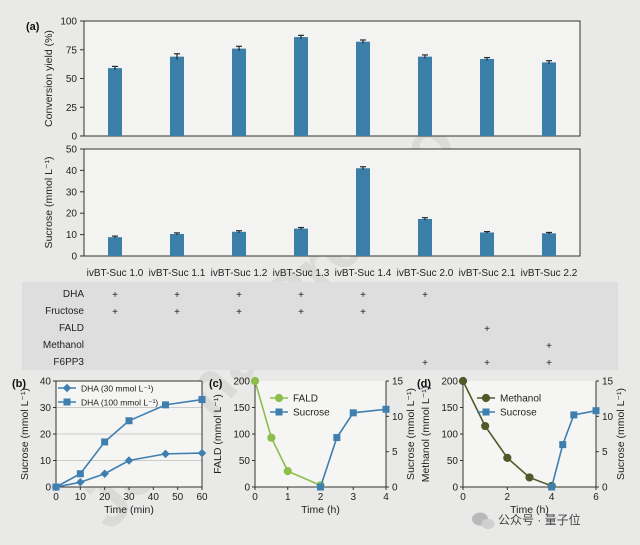 This screenshot has width=640, height=545. I want to click on panel-c-y2tick-label: 10, so click(398, 417).